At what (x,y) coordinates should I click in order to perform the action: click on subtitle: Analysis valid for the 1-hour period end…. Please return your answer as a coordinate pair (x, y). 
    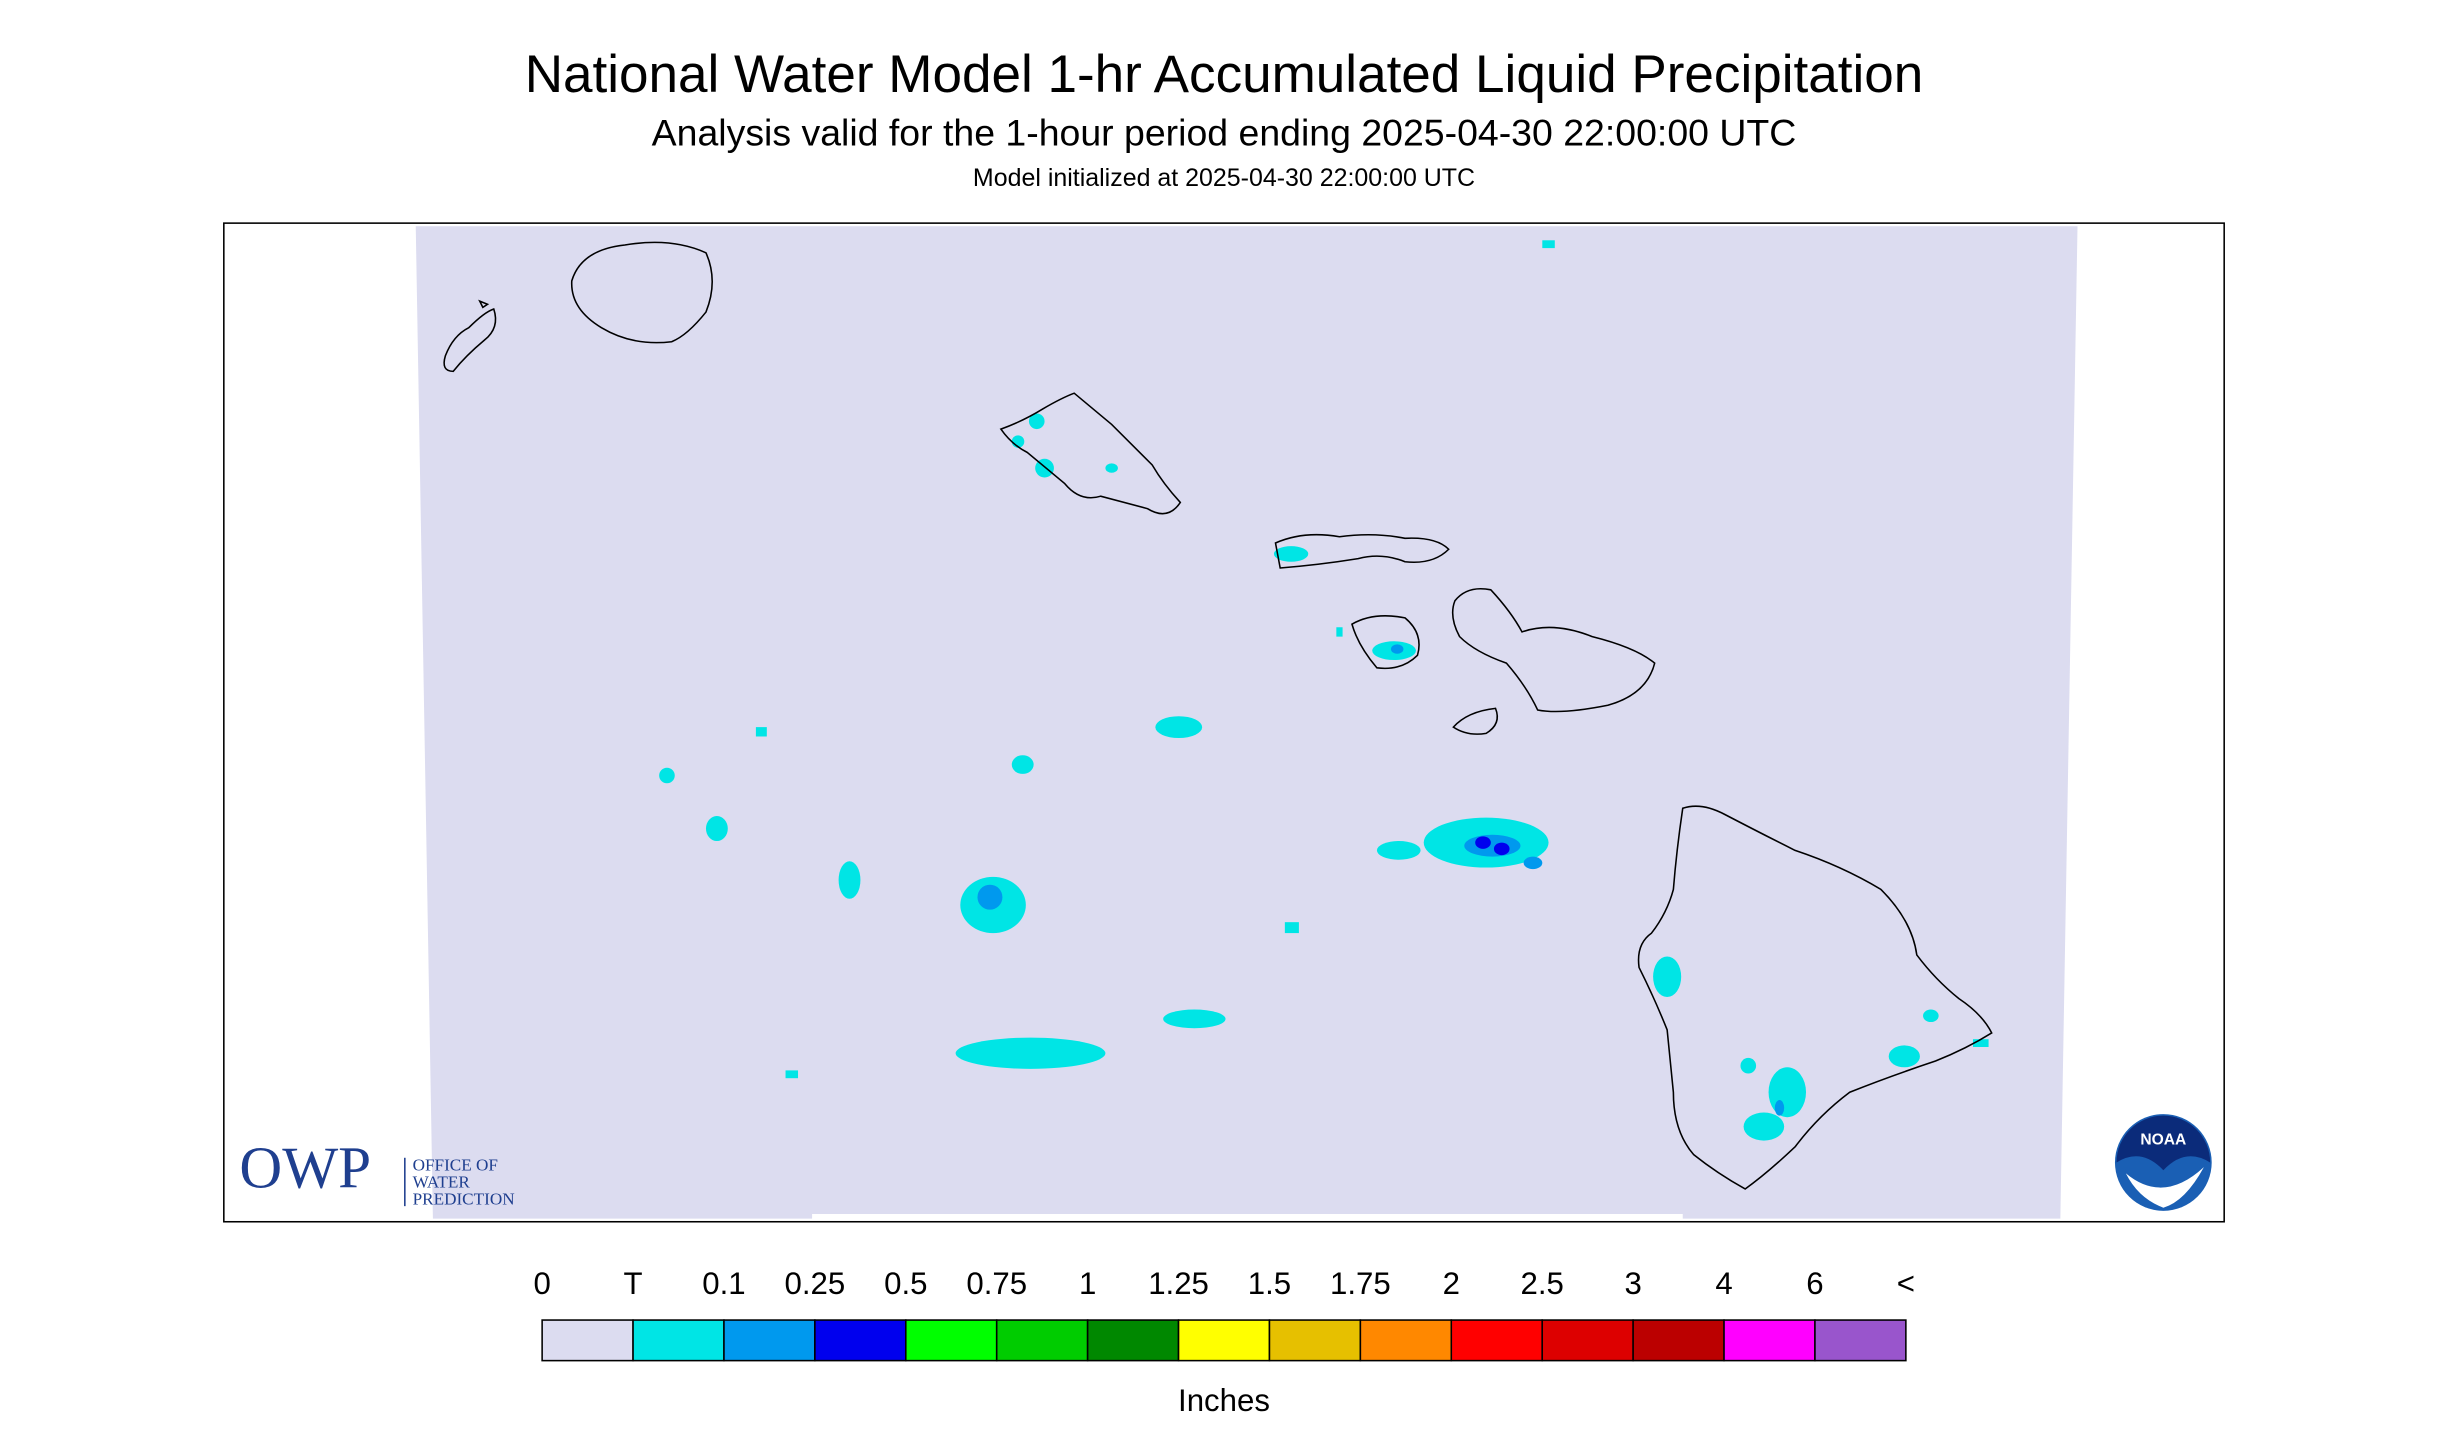
    Looking at the image, I should click on (1224, 133).